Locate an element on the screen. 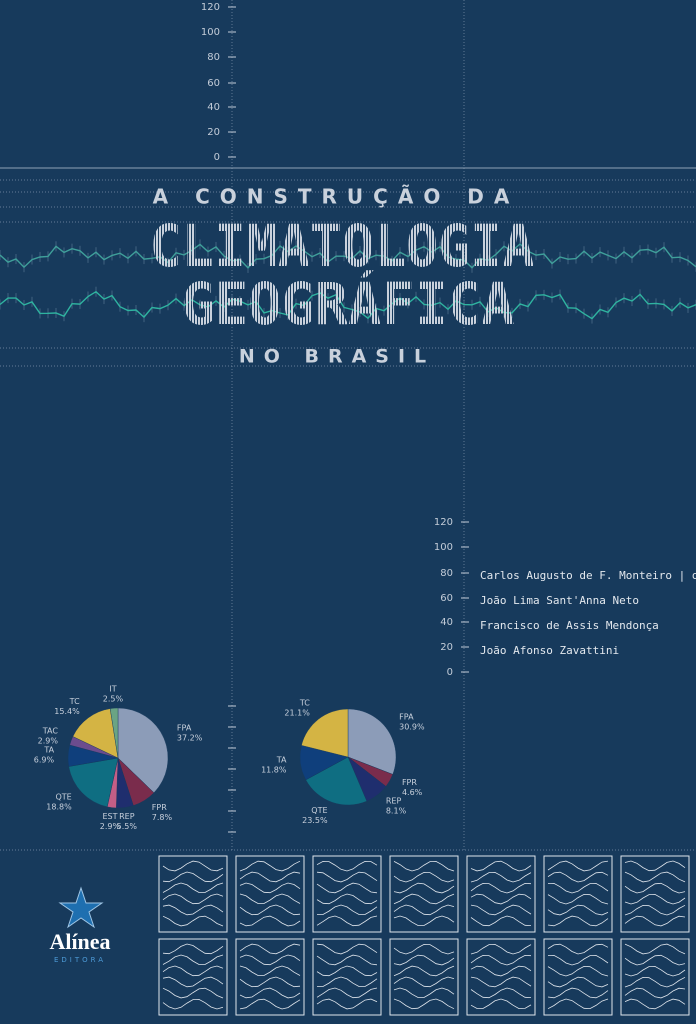 The height and width of the screenshot is (1024, 696). pie-category: IT is located at coordinates (112, 689).